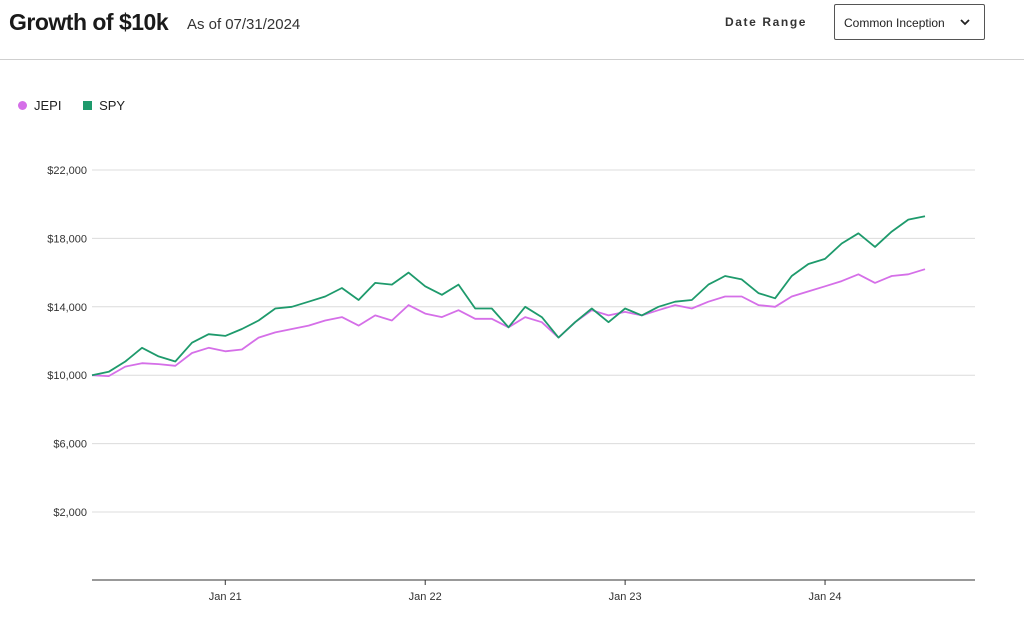  I want to click on legend-jepi-label: JEPI, so click(48, 105).